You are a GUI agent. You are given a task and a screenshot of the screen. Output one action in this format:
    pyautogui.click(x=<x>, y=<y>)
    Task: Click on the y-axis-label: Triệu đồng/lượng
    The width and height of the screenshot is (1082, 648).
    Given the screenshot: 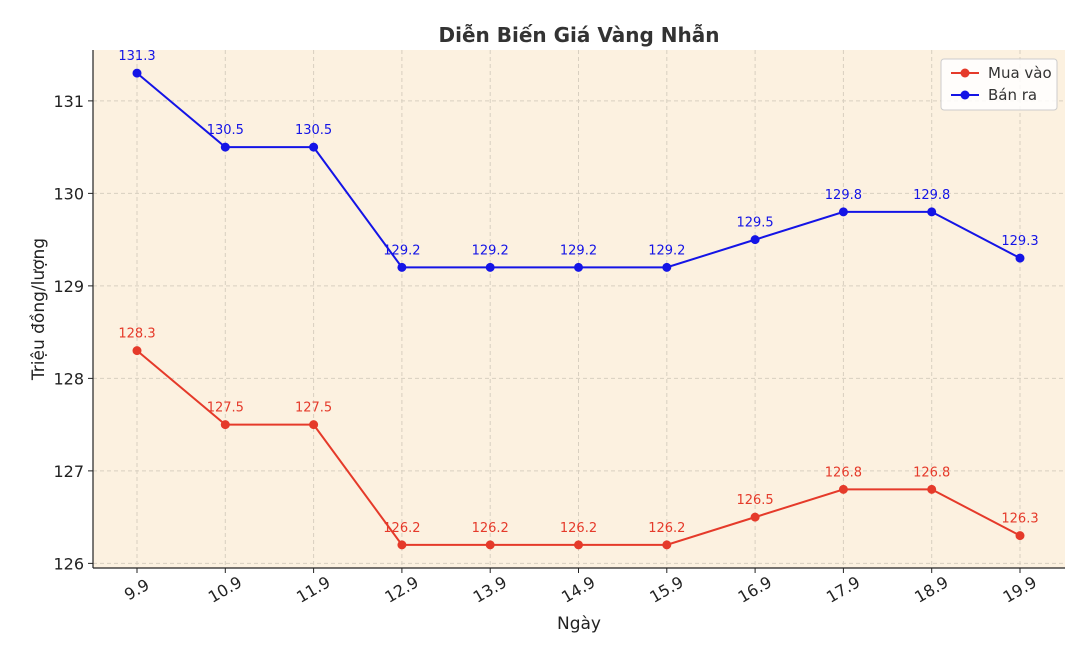 What is the action you would take?
    pyautogui.click(x=38, y=309)
    